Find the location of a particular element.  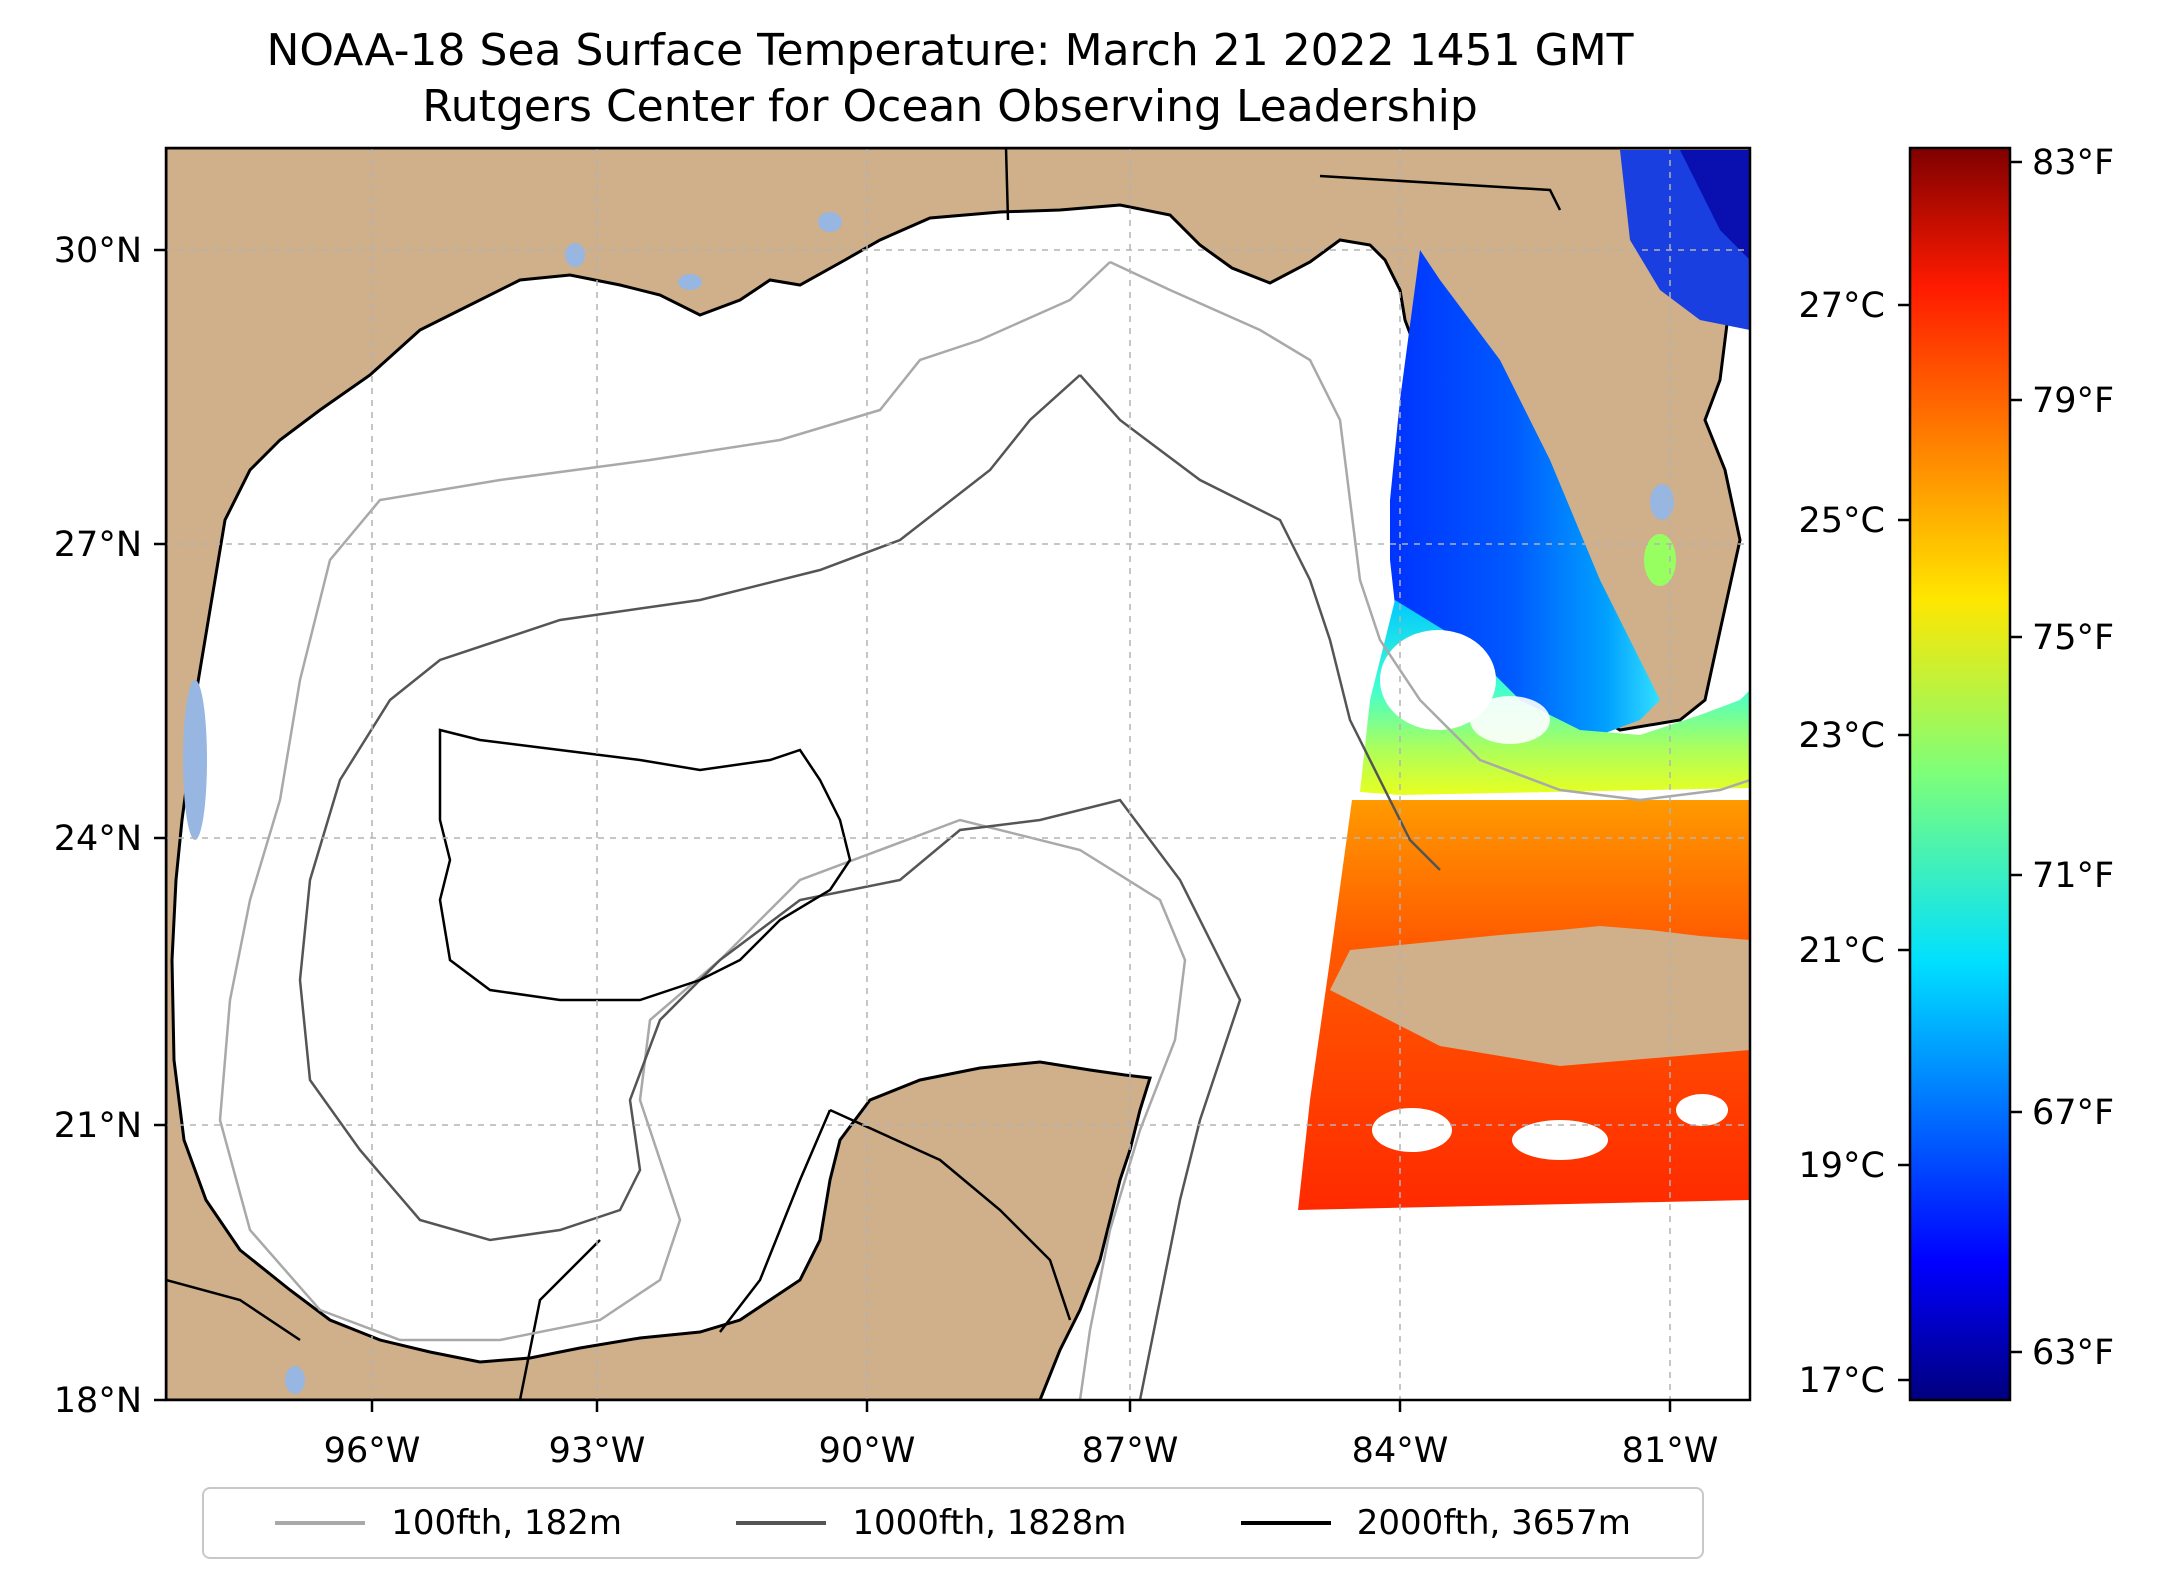

lon-tick-label: 93°W is located at coordinates (597, 1451).